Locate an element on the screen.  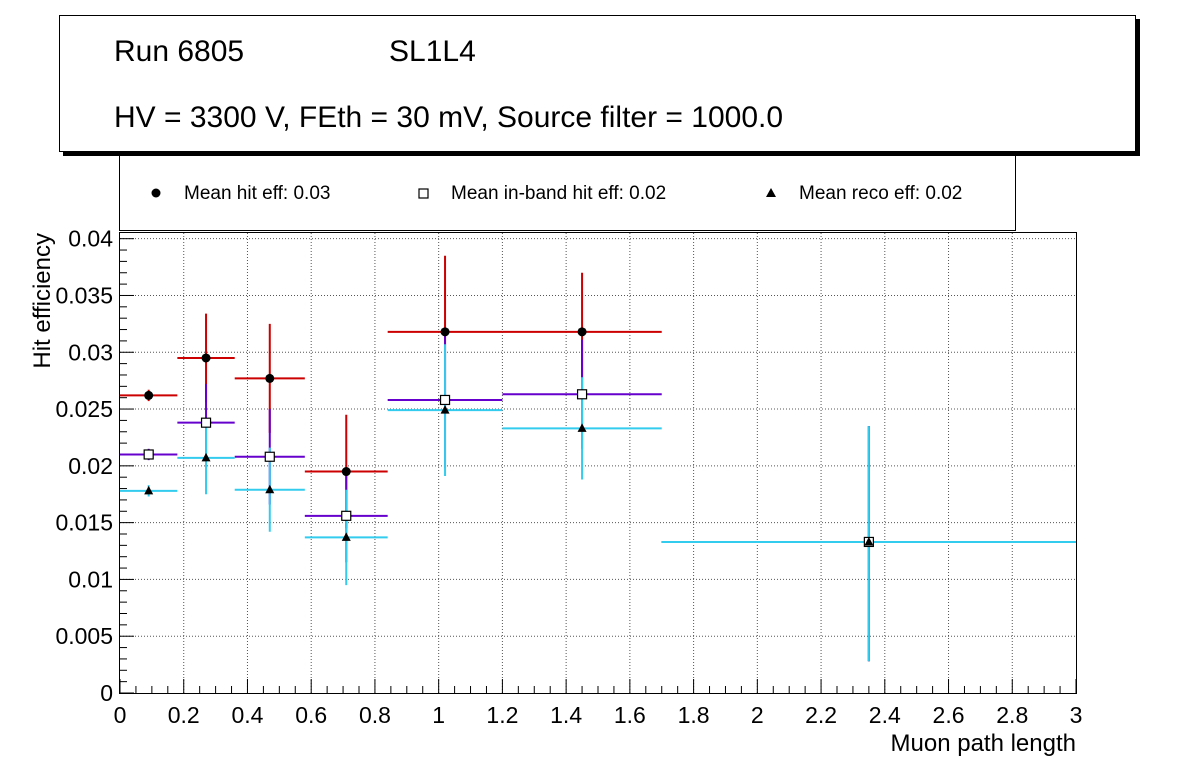
x-tick-label: 0 is located at coordinates (120, 715).